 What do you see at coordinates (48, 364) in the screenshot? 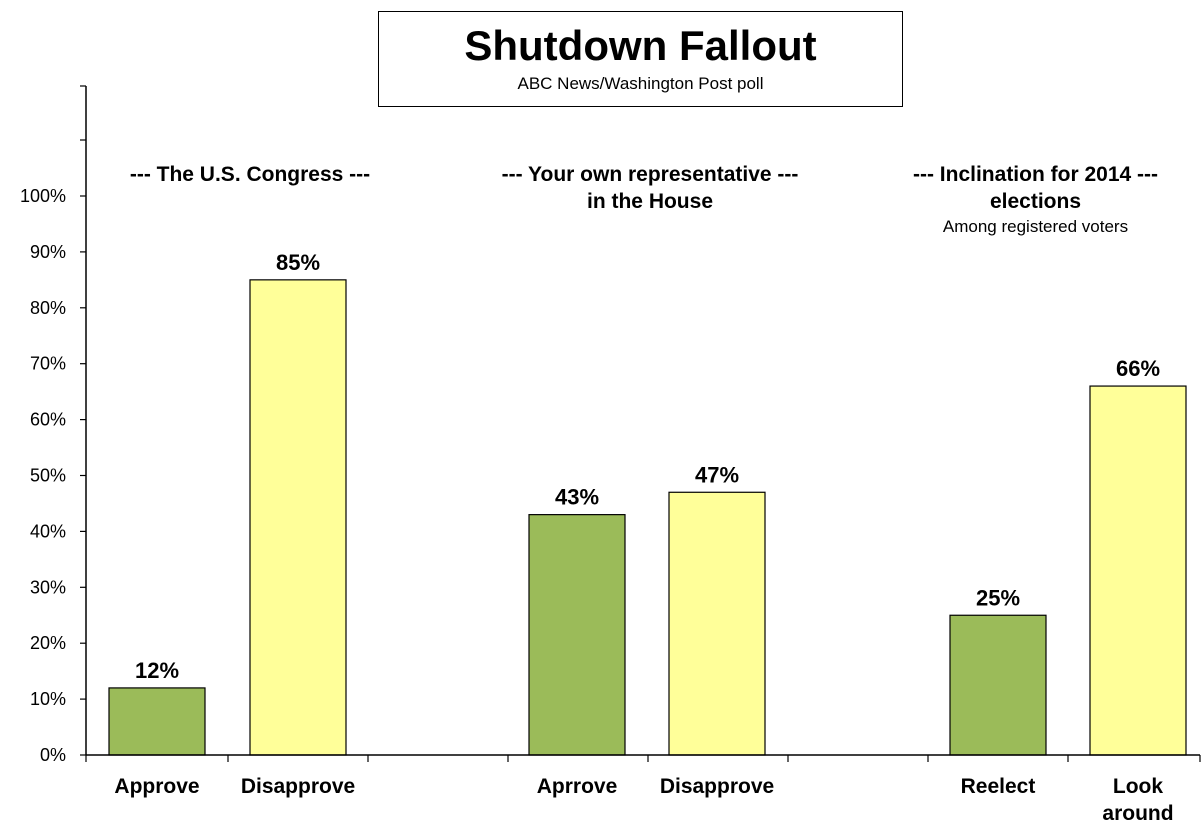
I see `y-tick-label: 70%` at bounding box center [48, 364].